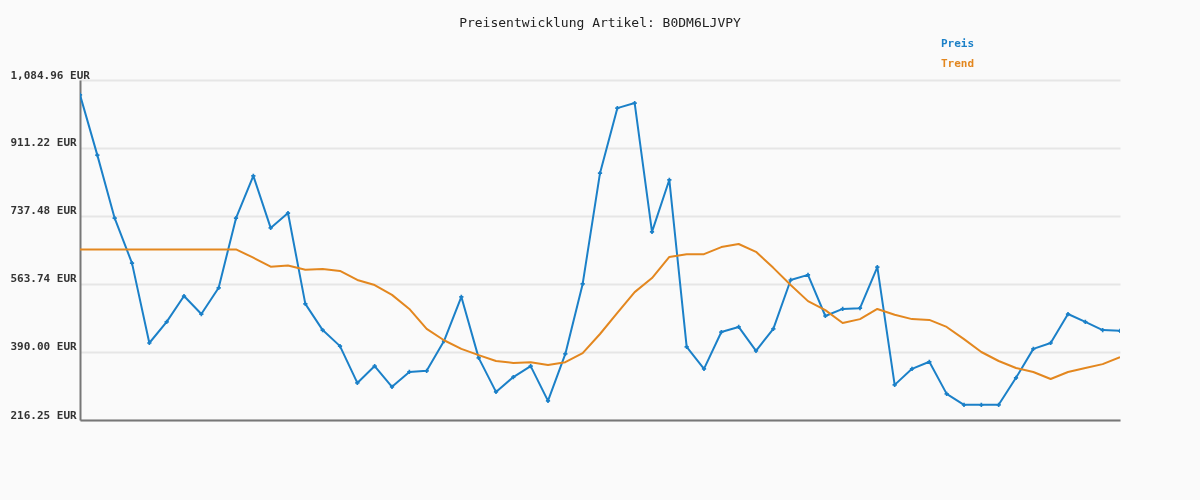 Image resolution: width=1200 pixels, height=500 pixels. Describe the element at coordinates (50, 75) in the screenshot. I see `y-tick-label: 1,084.96 EUR` at that location.